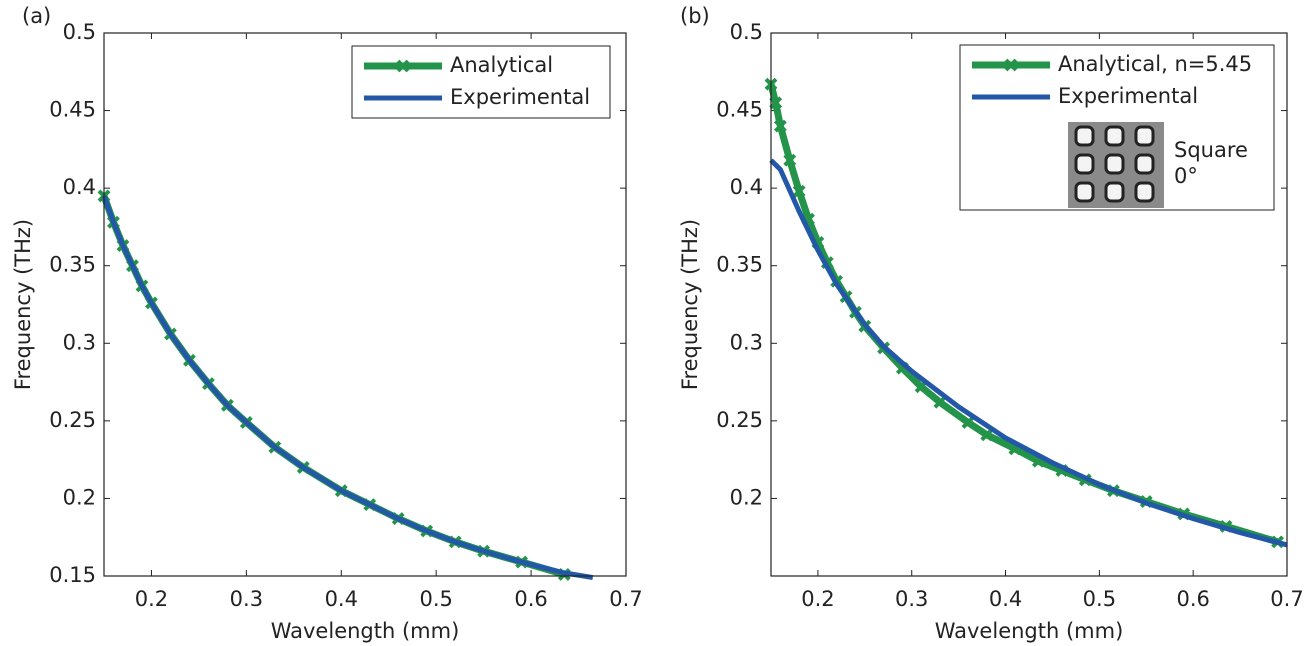 This screenshot has width=1315, height=646. What do you see at coordinates (501, 65) in the screenshot?
I see `legend-label: Analytical` at bounding box center [501, 65].